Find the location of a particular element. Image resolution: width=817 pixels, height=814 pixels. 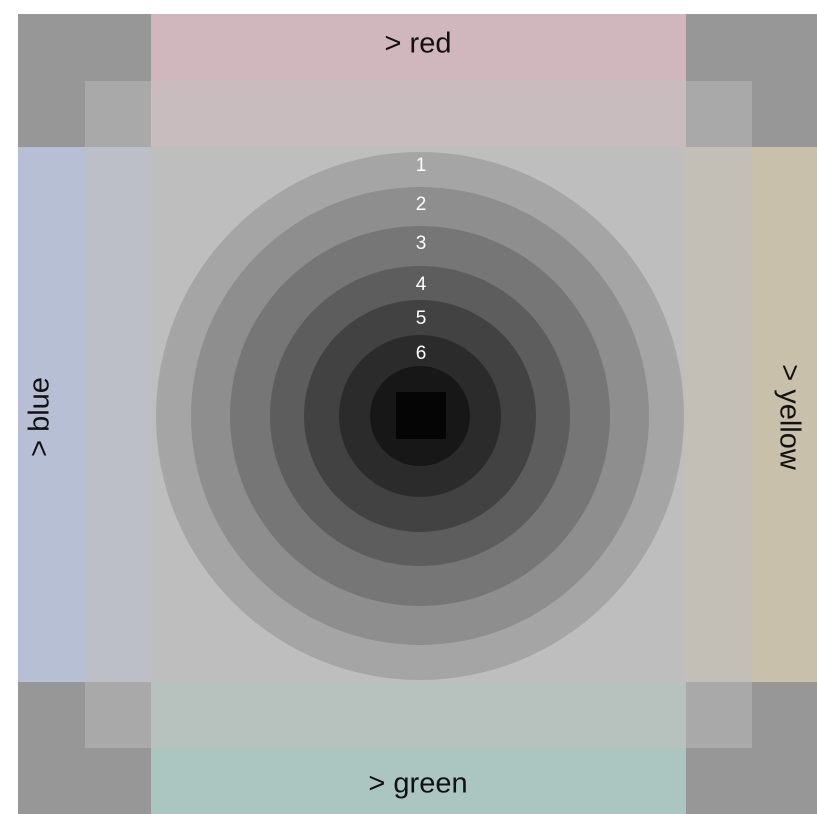

green-band-inner is located at coordinates (418, 715).